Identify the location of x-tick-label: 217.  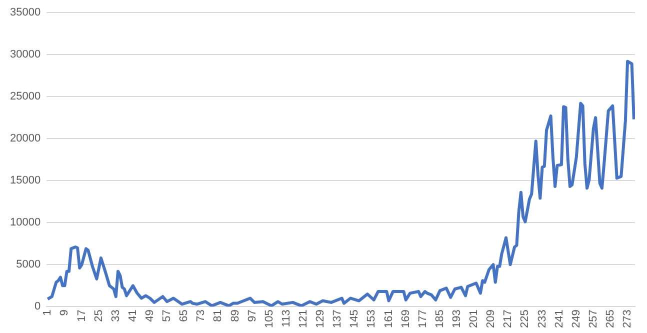
(508, 319).